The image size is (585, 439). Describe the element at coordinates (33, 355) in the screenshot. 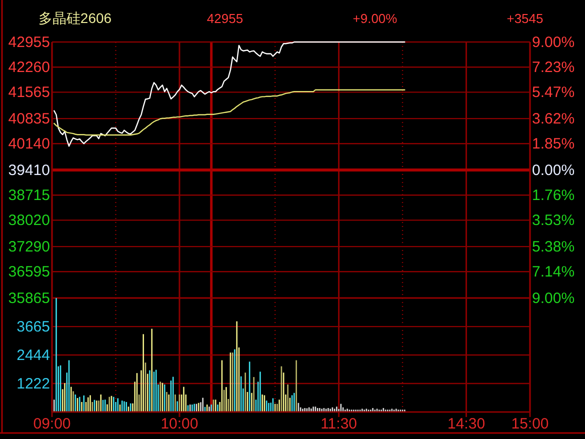

I see `y-tick-label: 2444` at that location.